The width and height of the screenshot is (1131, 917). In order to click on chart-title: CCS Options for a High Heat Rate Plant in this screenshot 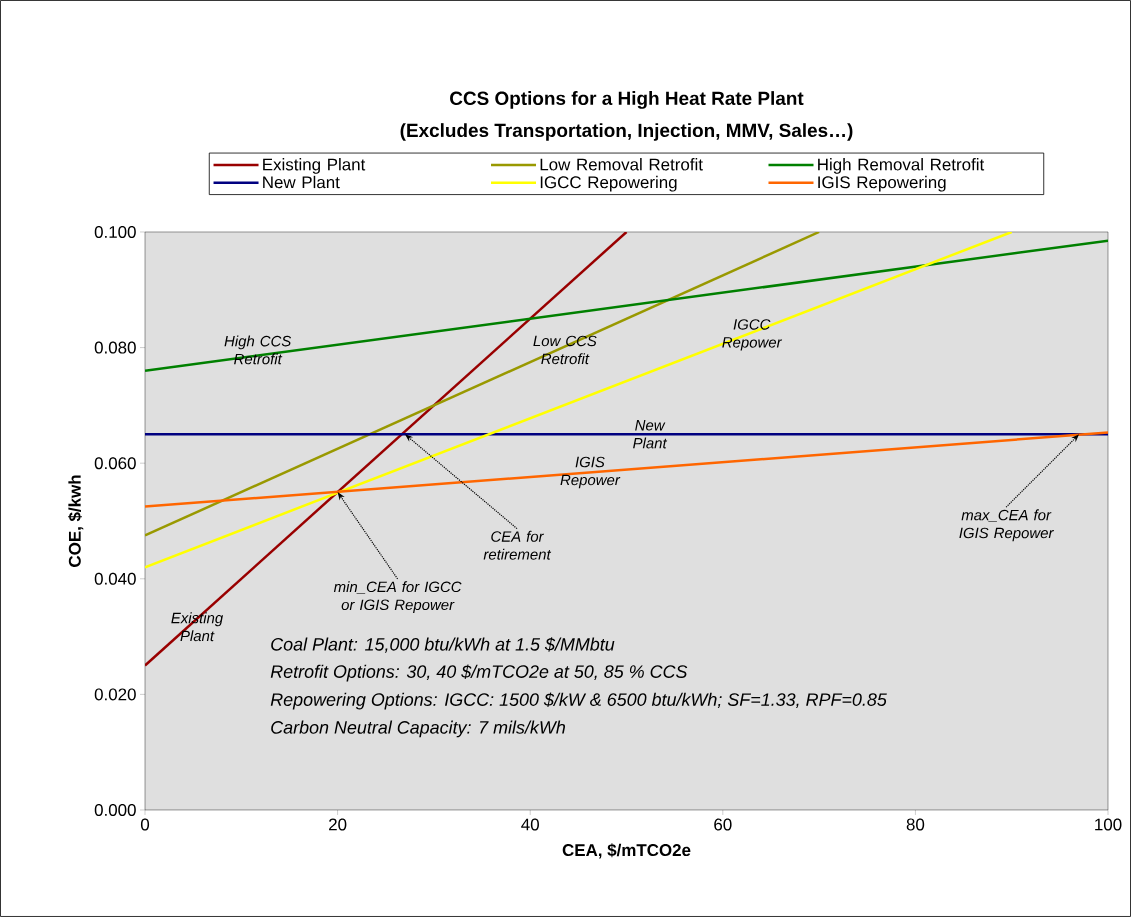, I will do `click(627, 100)`.